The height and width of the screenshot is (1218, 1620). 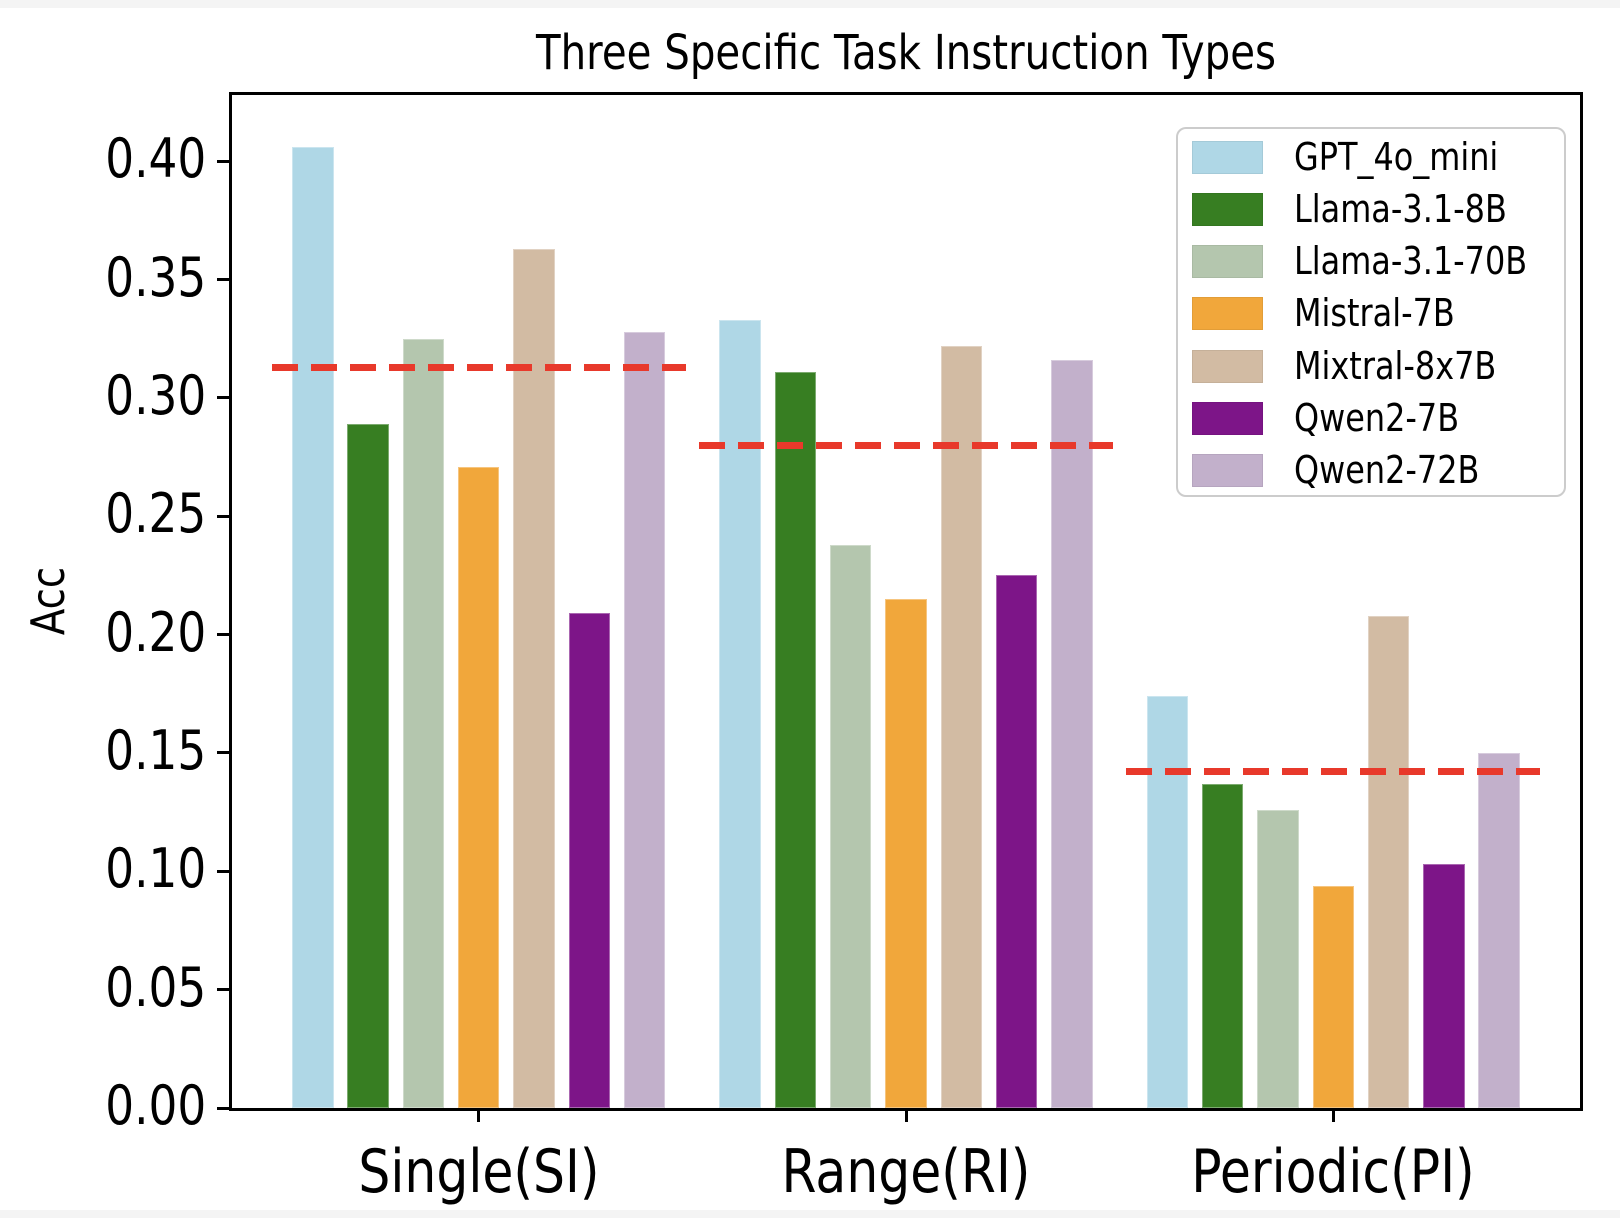 I want to click on y-tick-label: 0.20, so click(x=155, y=632).